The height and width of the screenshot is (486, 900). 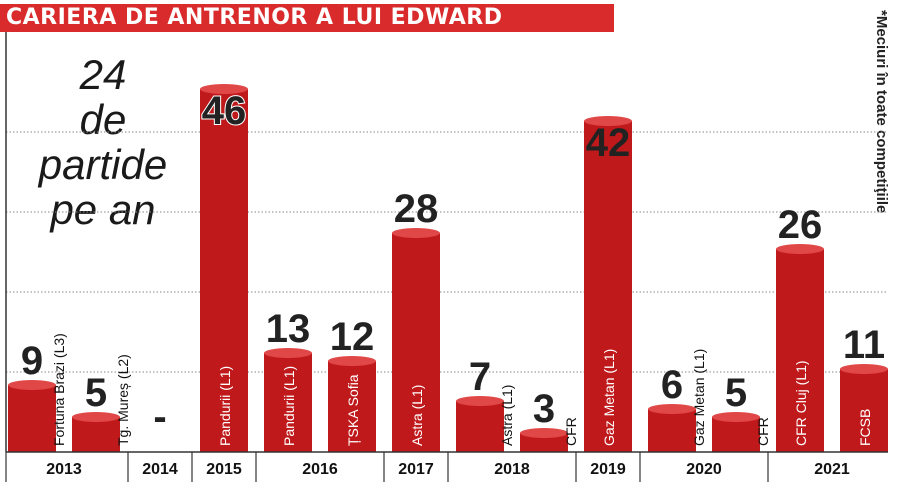 What do you see at coordinates (103, 119) in the screenshot?
I see `average-line-2: de` at bounding box center [103, 119].